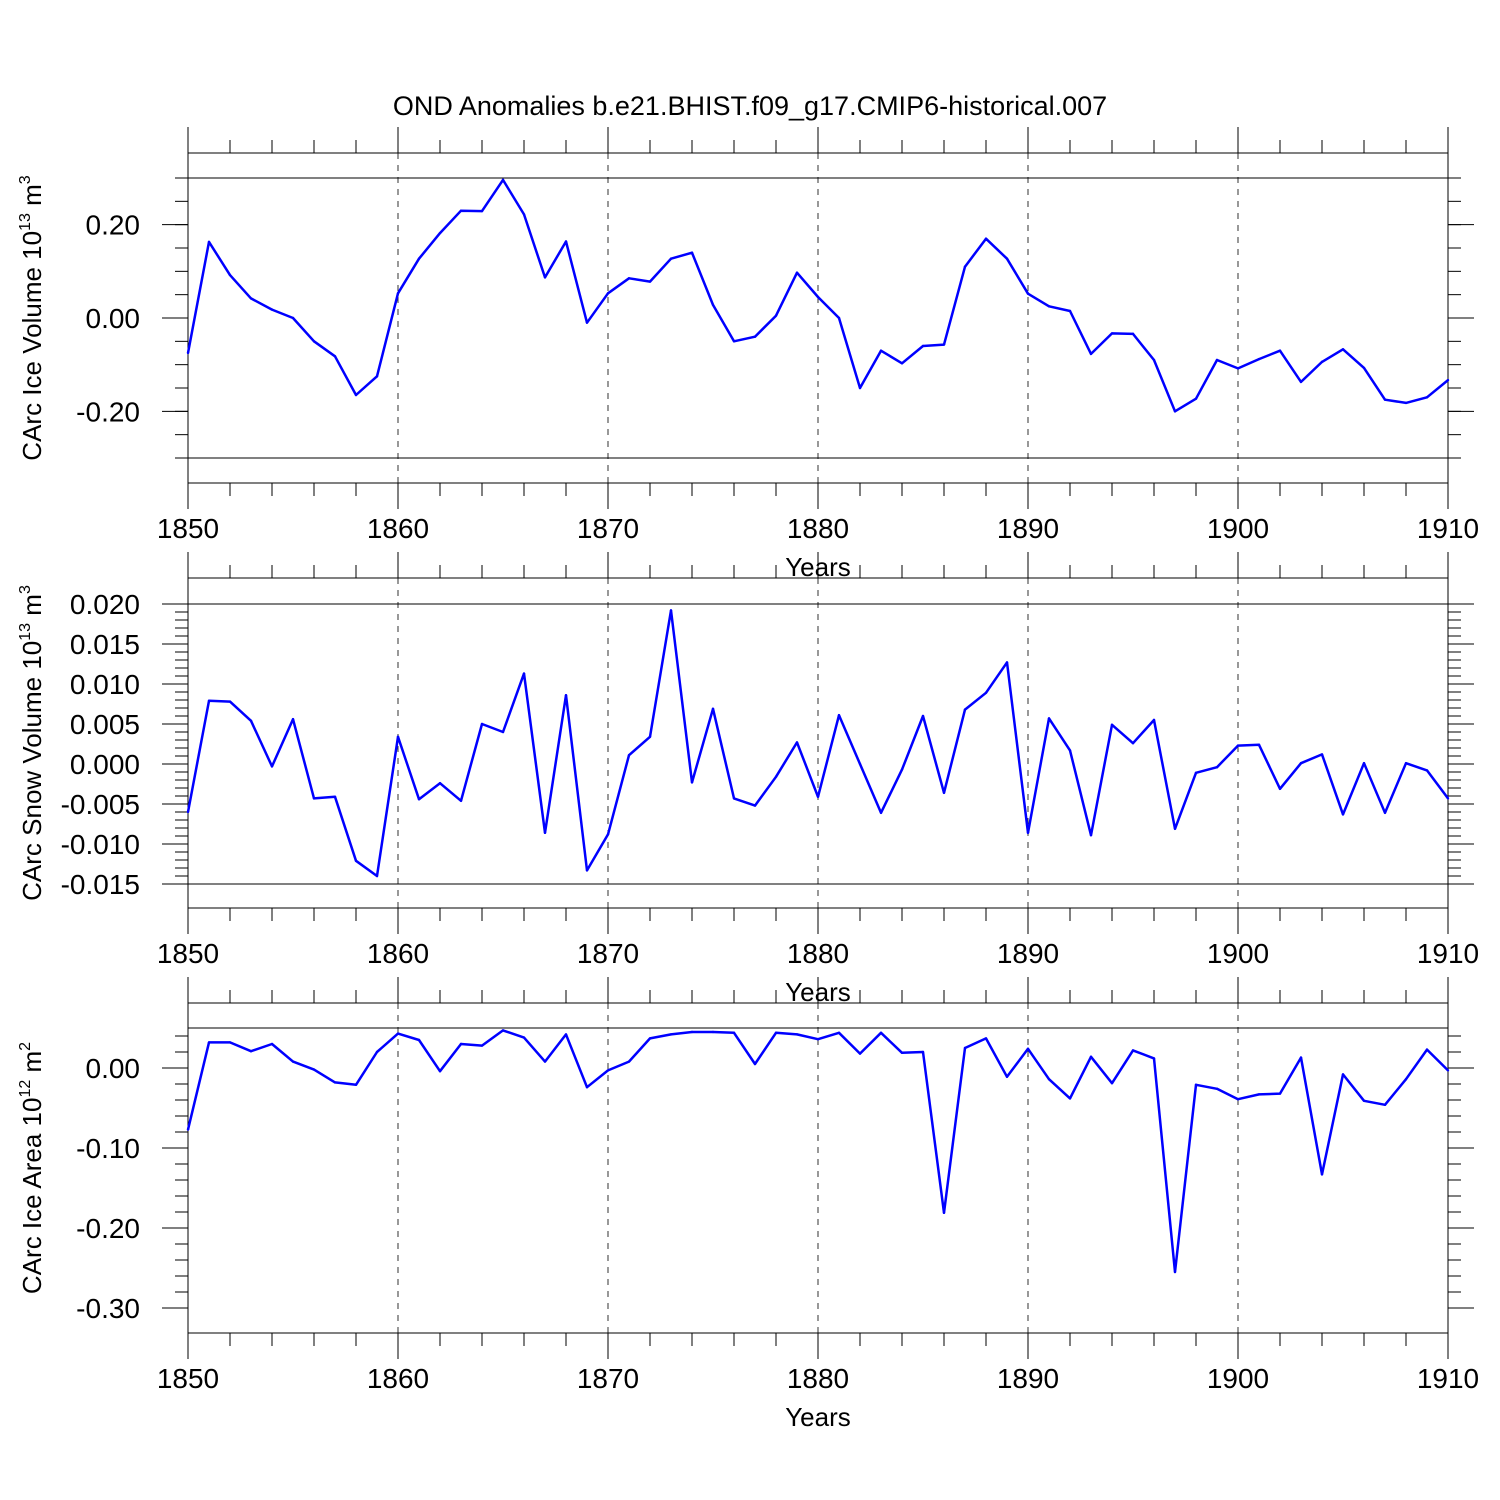 Image resolution: width=1500 pixels, height=1500 pixels. Describe the element at coordinates (1028, 953) in the screenshot. I see `x-tick-label: 1890` at that location.